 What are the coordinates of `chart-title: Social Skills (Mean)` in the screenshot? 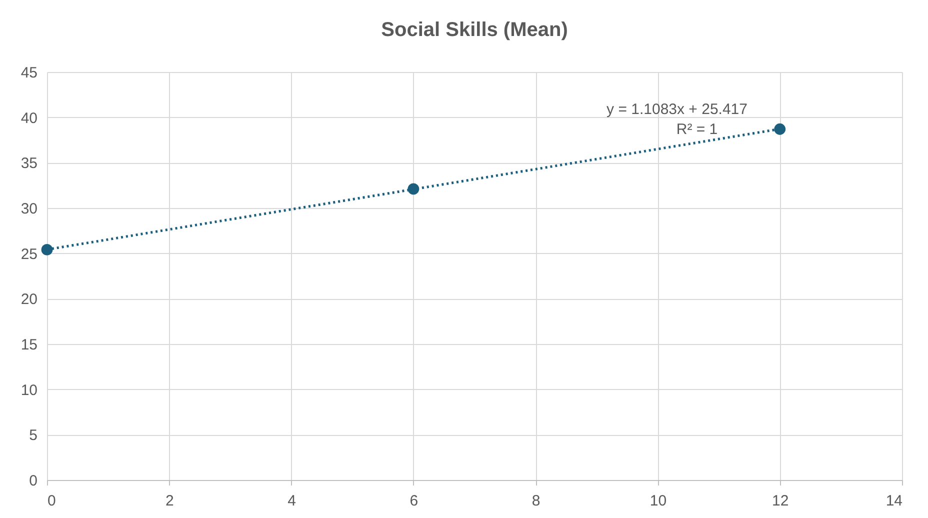 It's located at (474, 30).